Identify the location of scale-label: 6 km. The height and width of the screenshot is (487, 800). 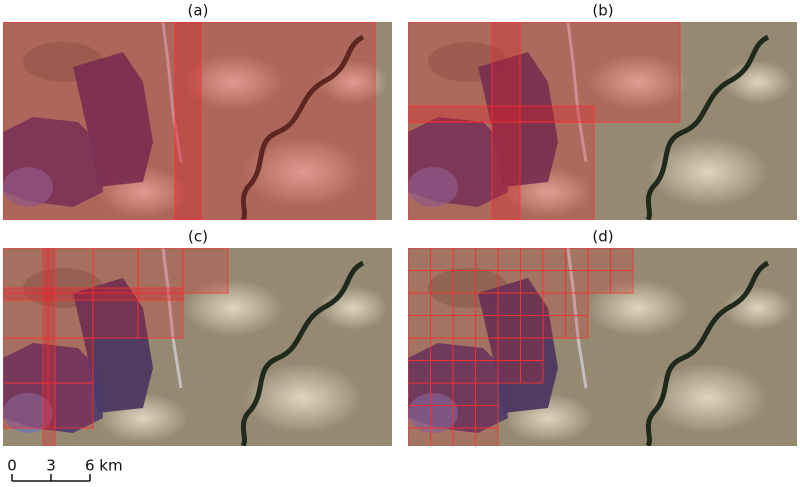
(104, 466).